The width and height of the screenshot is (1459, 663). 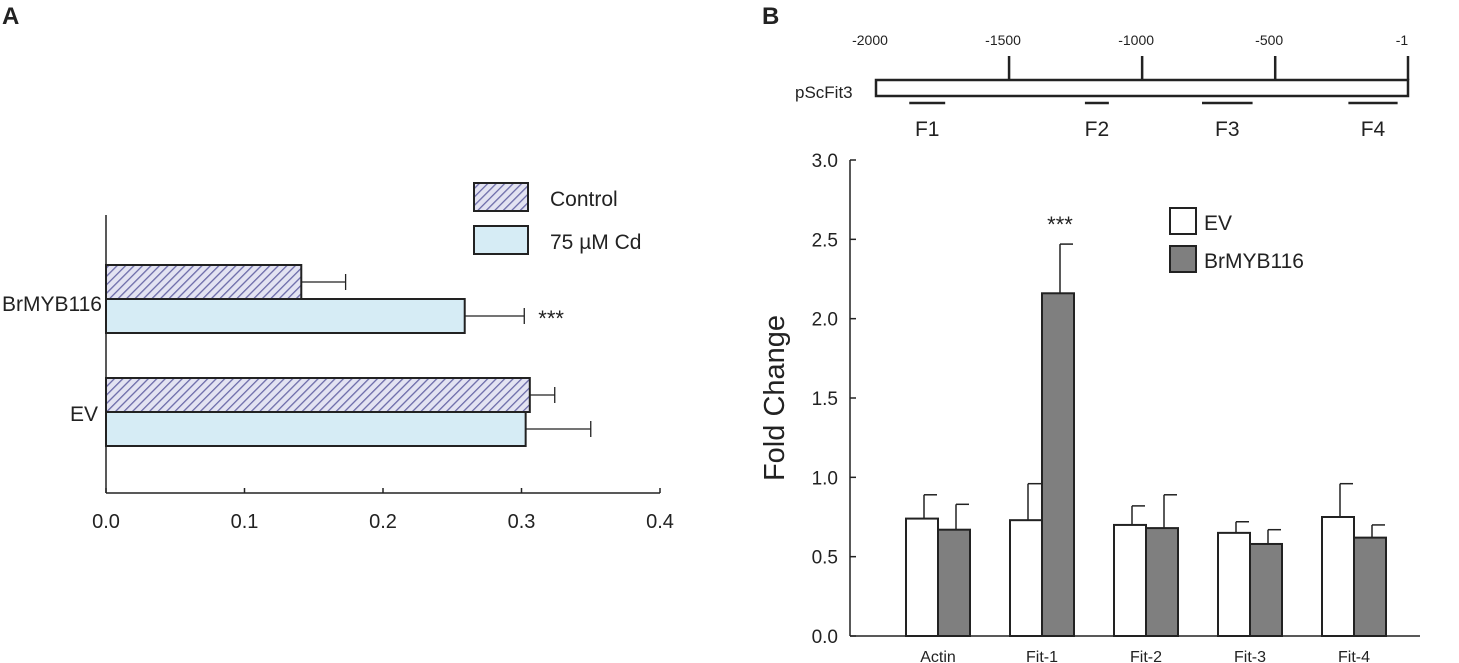 What do you see at coordinates (1026, 578) in the screenshot?
I see `bar-fit-1-ev` at bounding box center [1026, 578].